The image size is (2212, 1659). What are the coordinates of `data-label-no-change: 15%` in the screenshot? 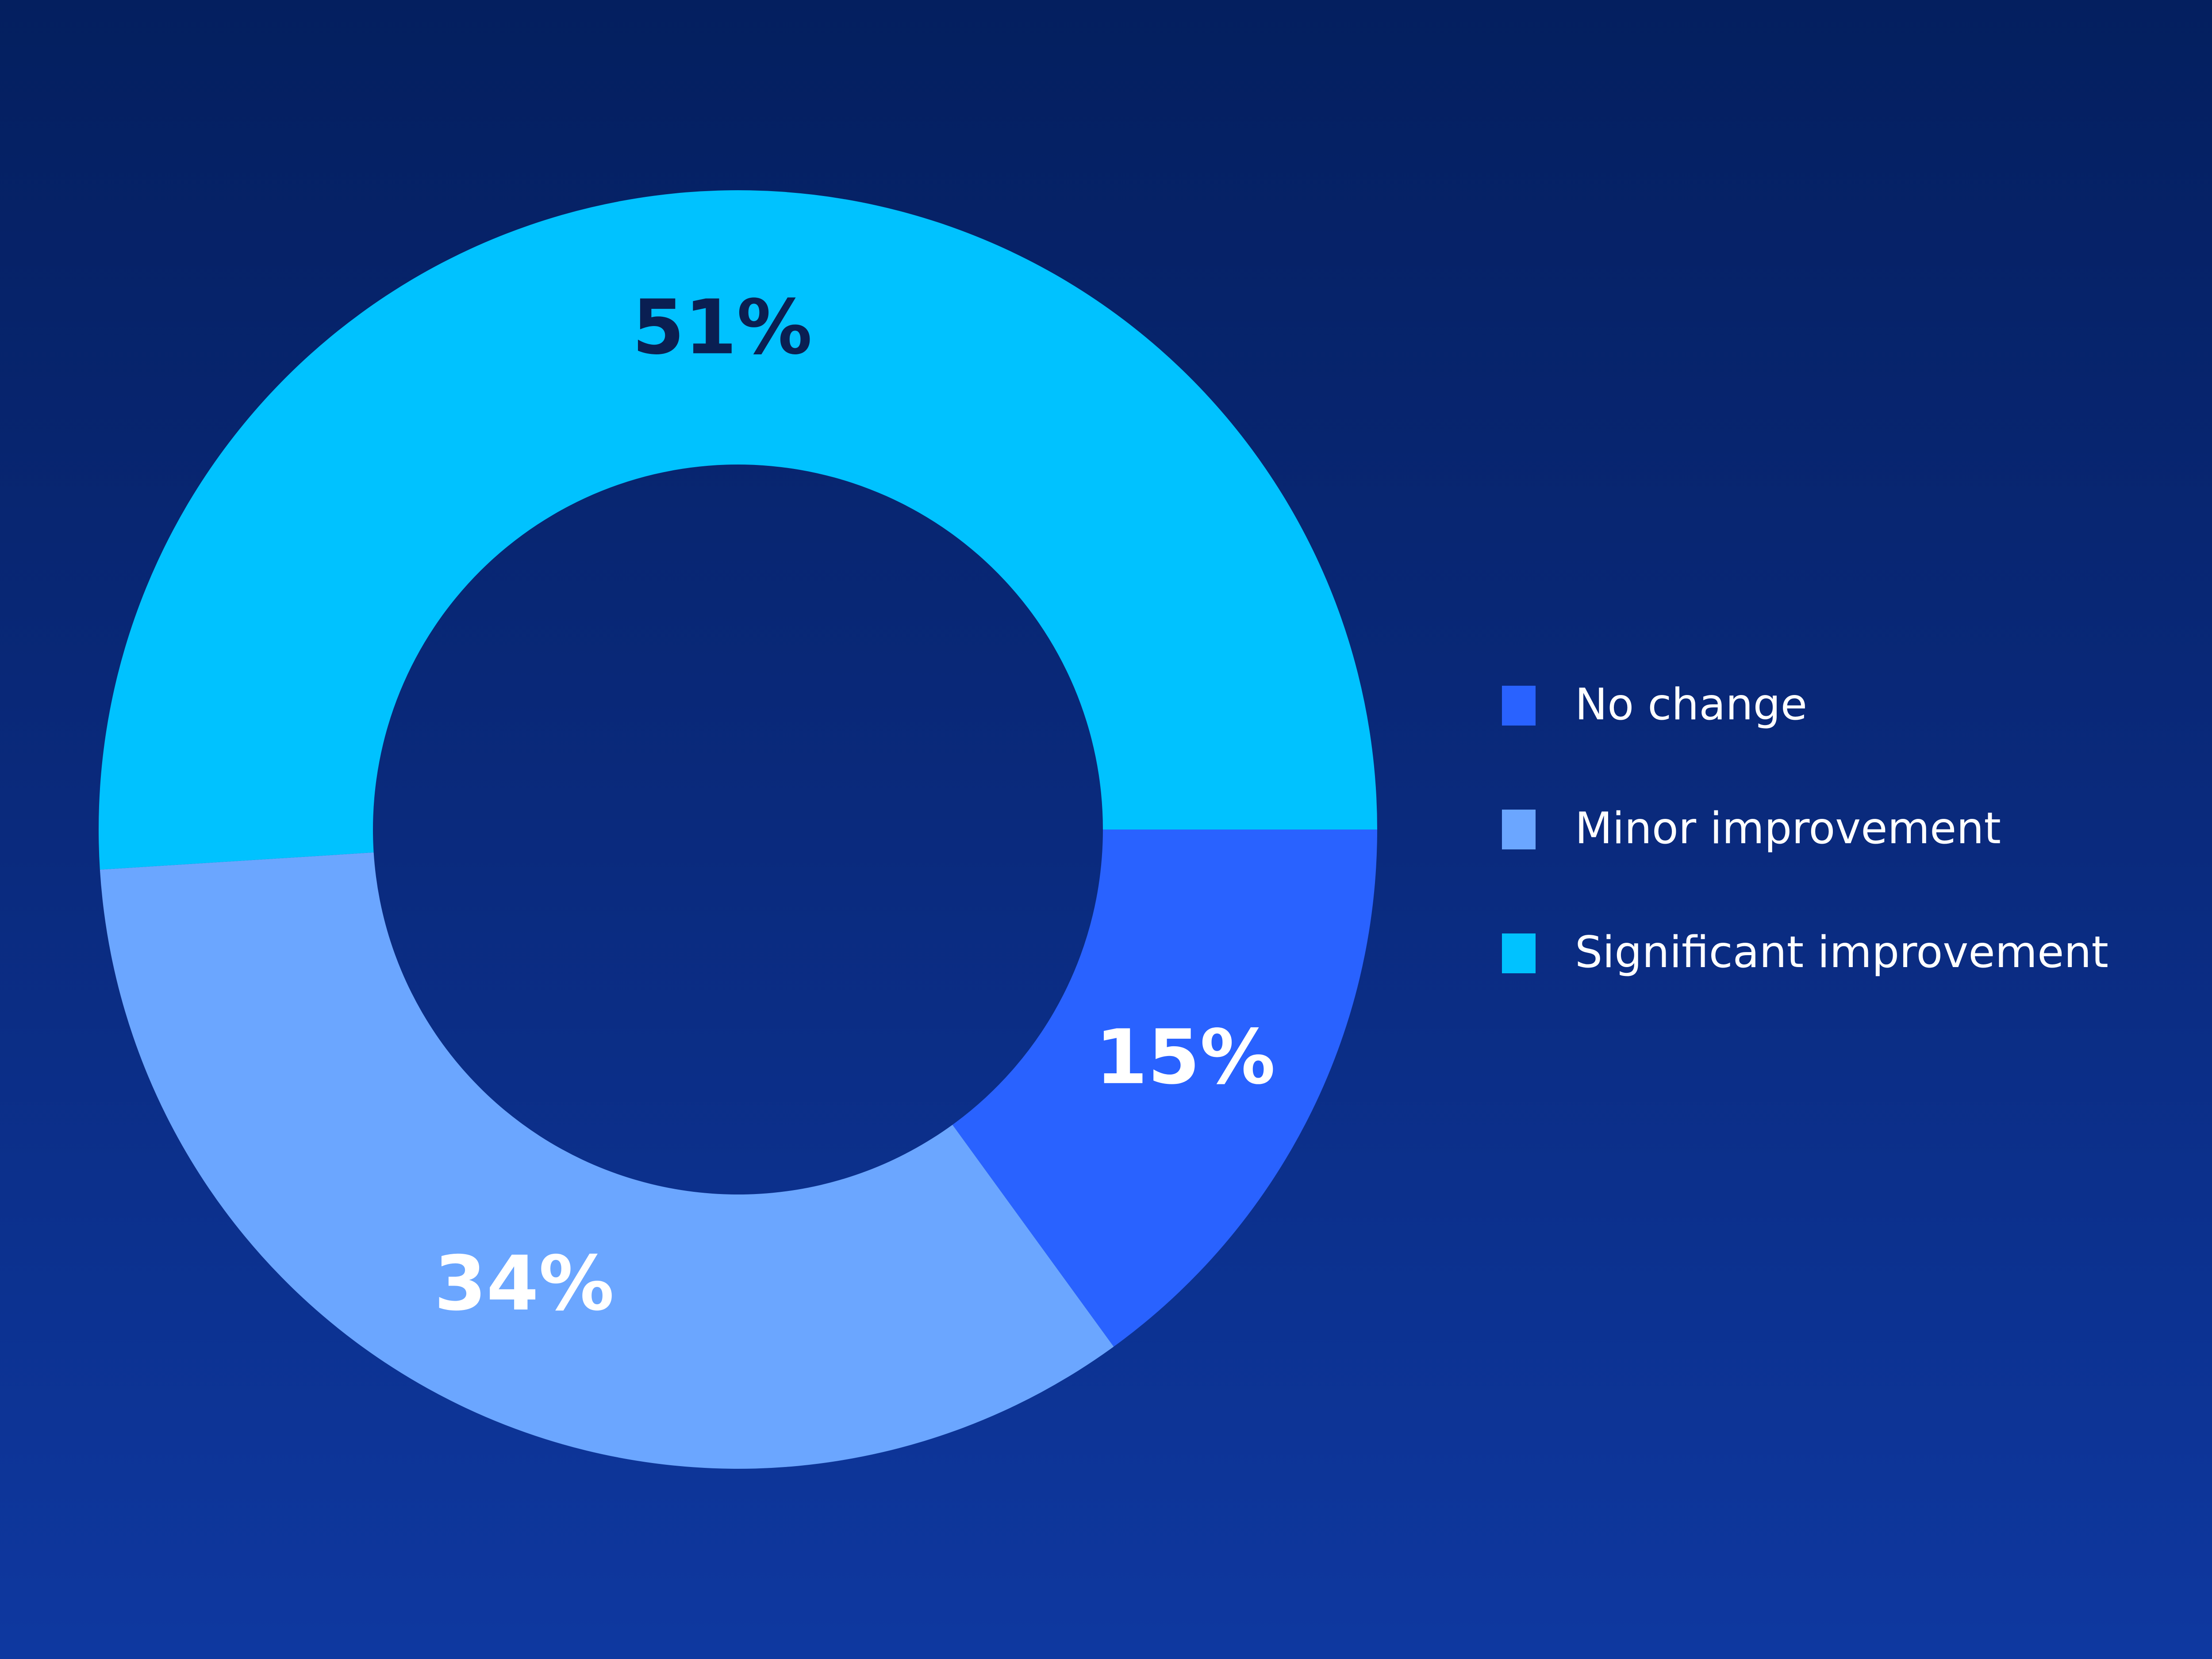 It's located at (1185, 1058).